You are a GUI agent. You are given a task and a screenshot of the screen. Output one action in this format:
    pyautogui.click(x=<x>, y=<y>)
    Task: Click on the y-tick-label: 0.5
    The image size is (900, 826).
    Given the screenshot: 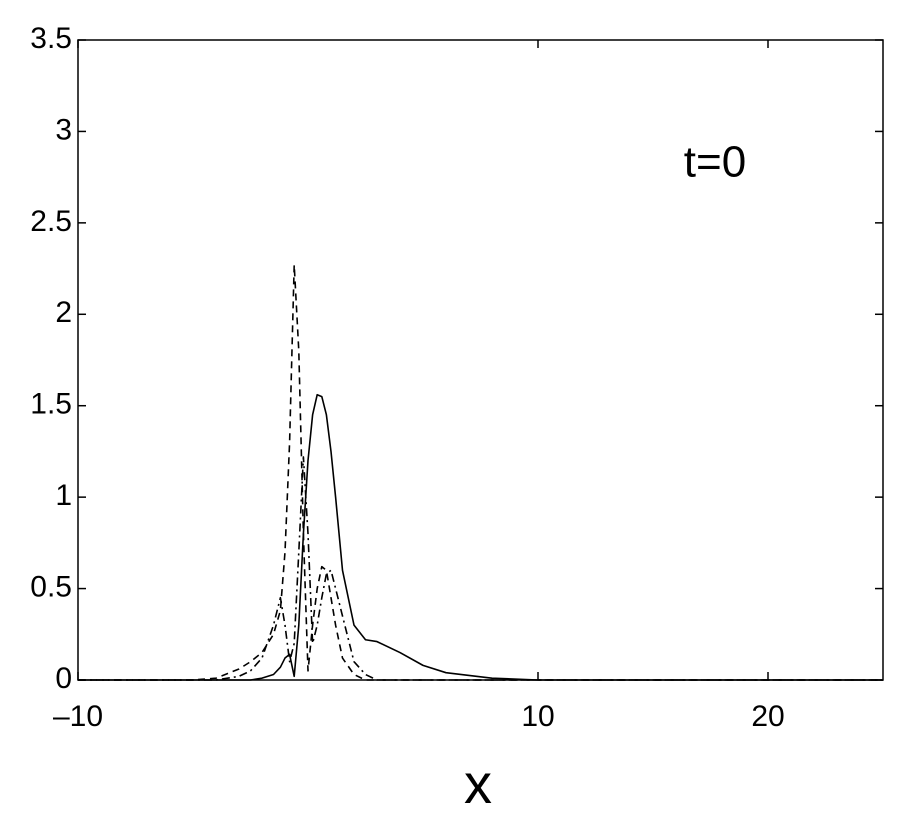 What is the action you would take?
    pyautogui.click(x=51, y=586)
    